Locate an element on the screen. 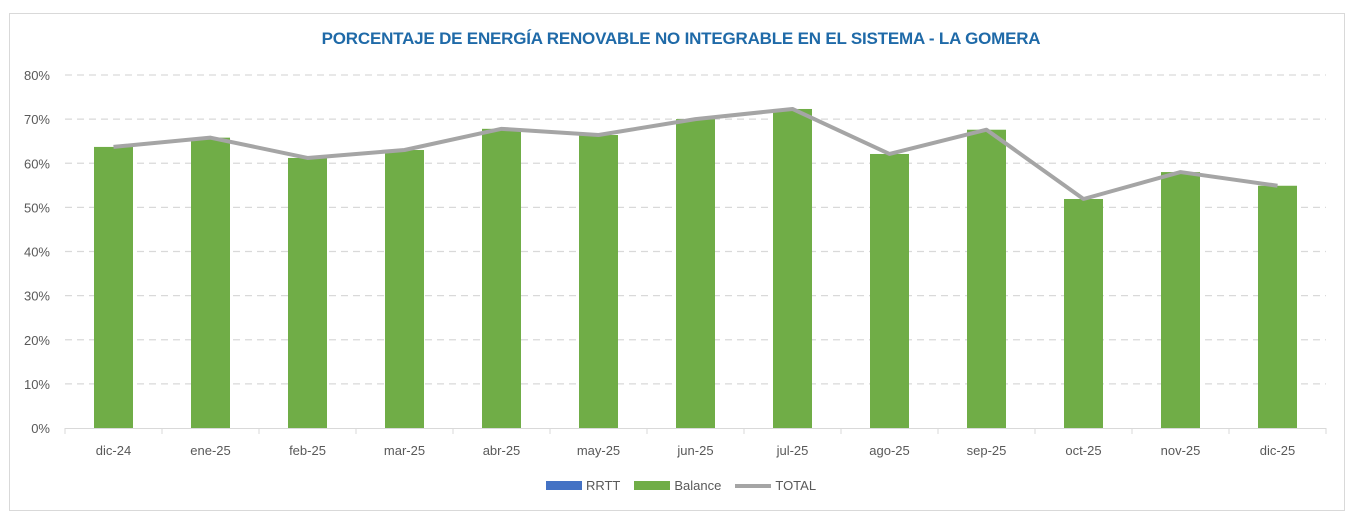 The width and height of the screenshot is (1362, 522). x-tick-label: jun-25 is located at coordinates (694, 450).